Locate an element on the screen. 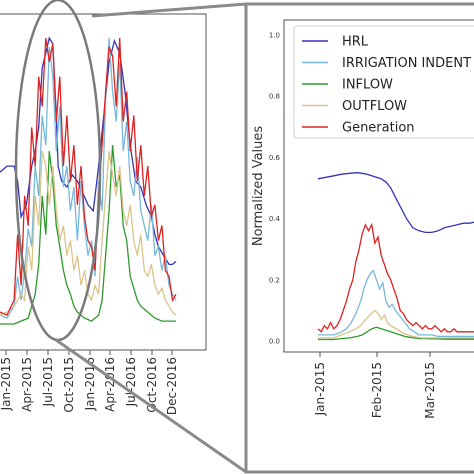 The width and height of the screenshot is (474, 474). zoom-series-irrigation-indent is located at coordinates (396, 303).